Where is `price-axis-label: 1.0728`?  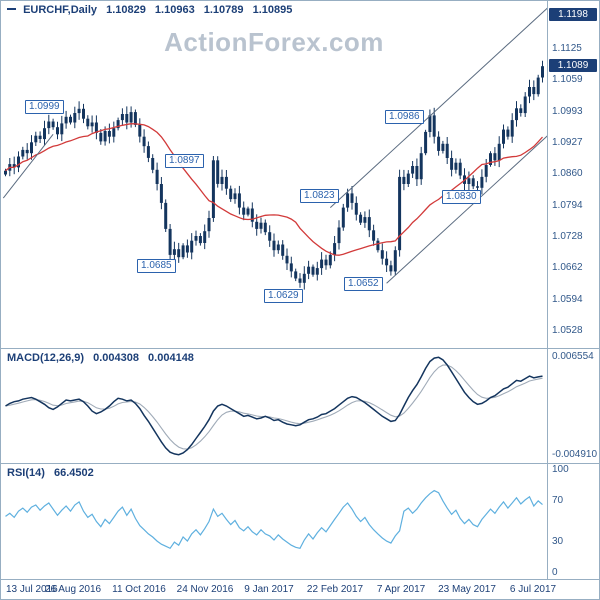
price-axis-label: 1.0728 is located at coordinates (567, 236).